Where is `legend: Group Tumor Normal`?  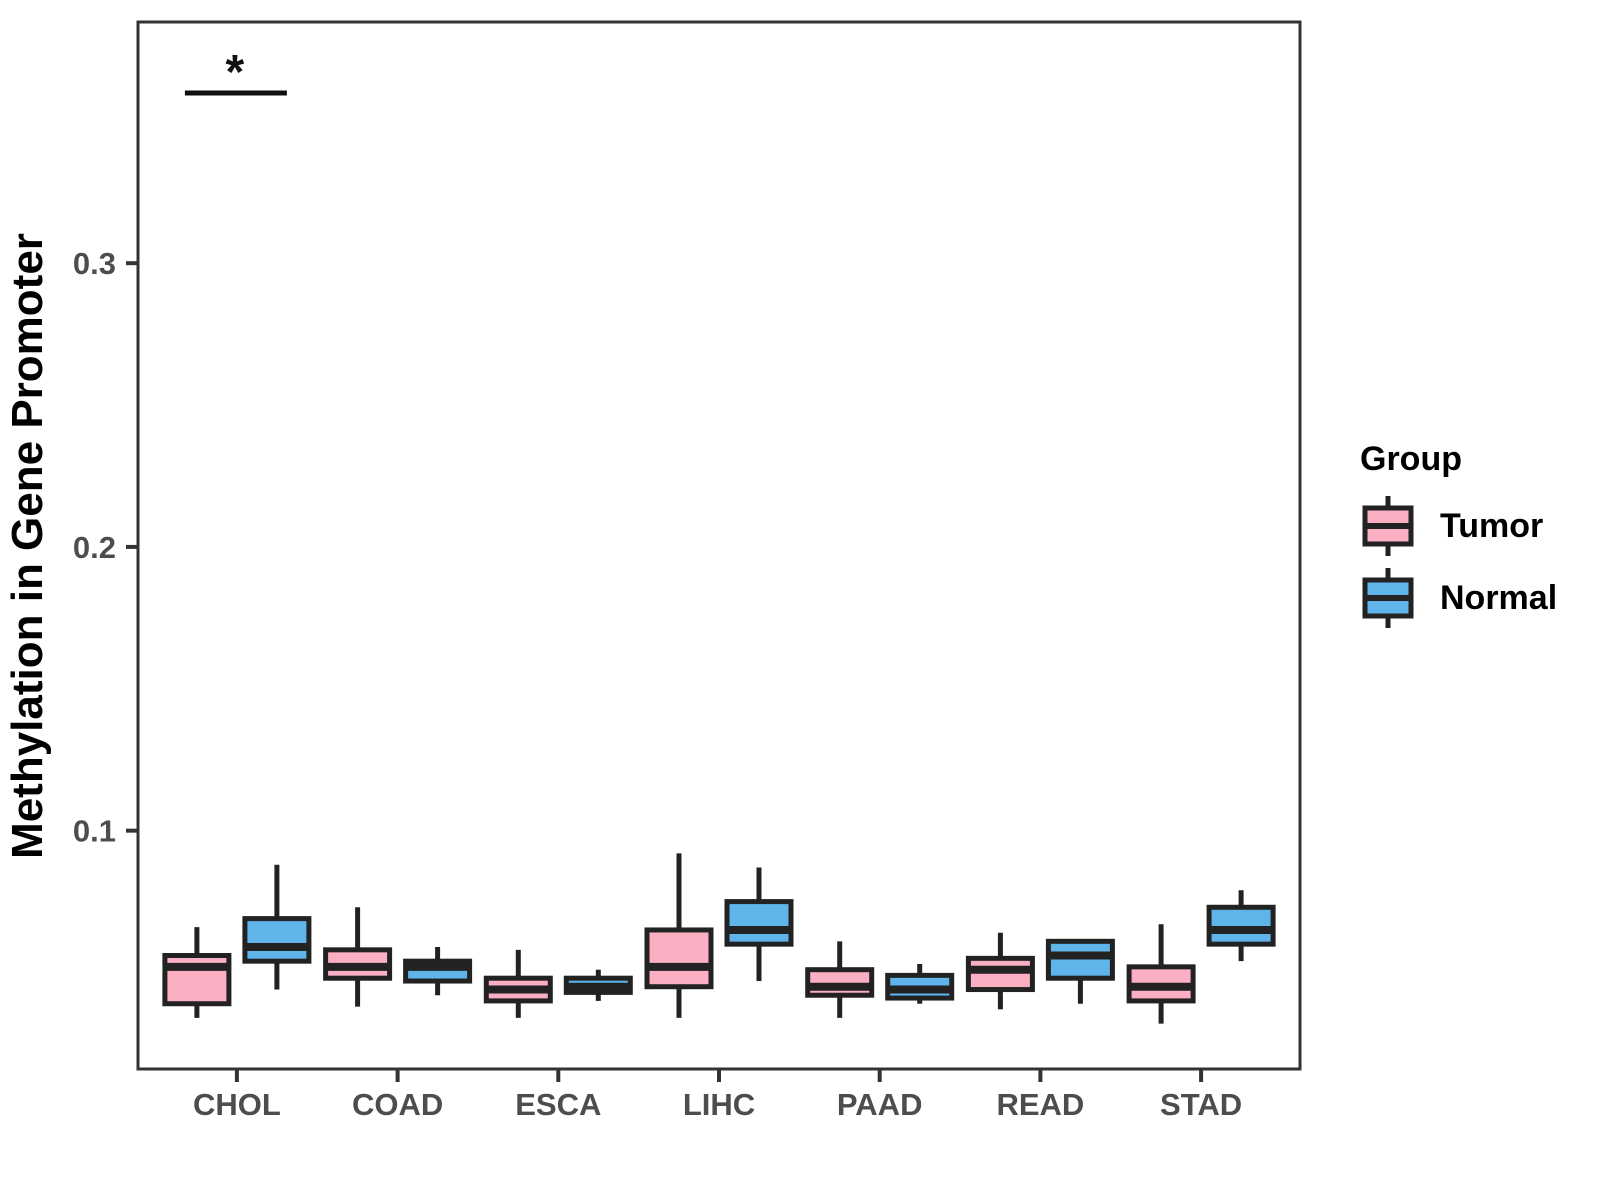
legend: Group Tumor Normal is located at coordinates (1478, 539).